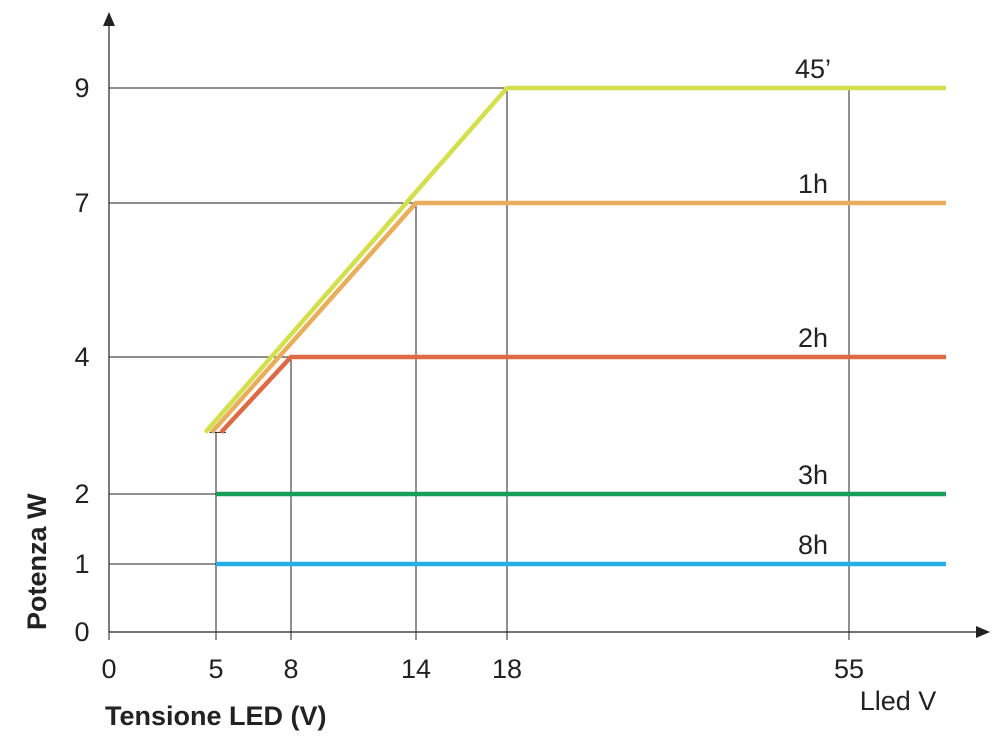 The image size is (1000, 755). What do you see at coordinates (813, 338) in the screenshot?
I see `series-label-2: 2h` at bounding box center [813, 338].